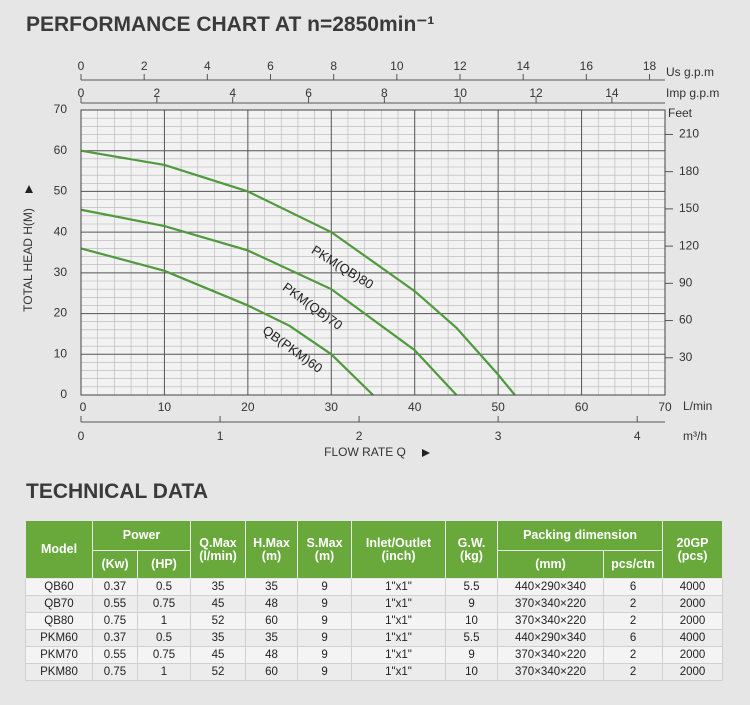  Describe the element at coordinates (59, 604) in the screenshot. I see `cell: QB70` at that location.